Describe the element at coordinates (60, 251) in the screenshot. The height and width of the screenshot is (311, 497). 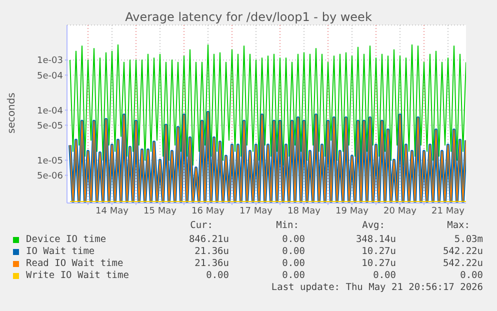
I see `legend-label: IO Wait time` at that location.